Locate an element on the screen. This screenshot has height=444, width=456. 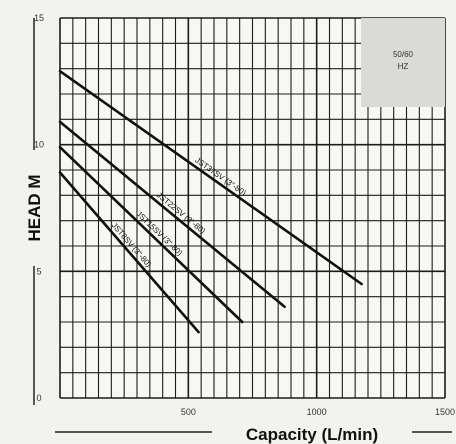
frequency-note-line2: HZ is located at coordinates (403, 66).